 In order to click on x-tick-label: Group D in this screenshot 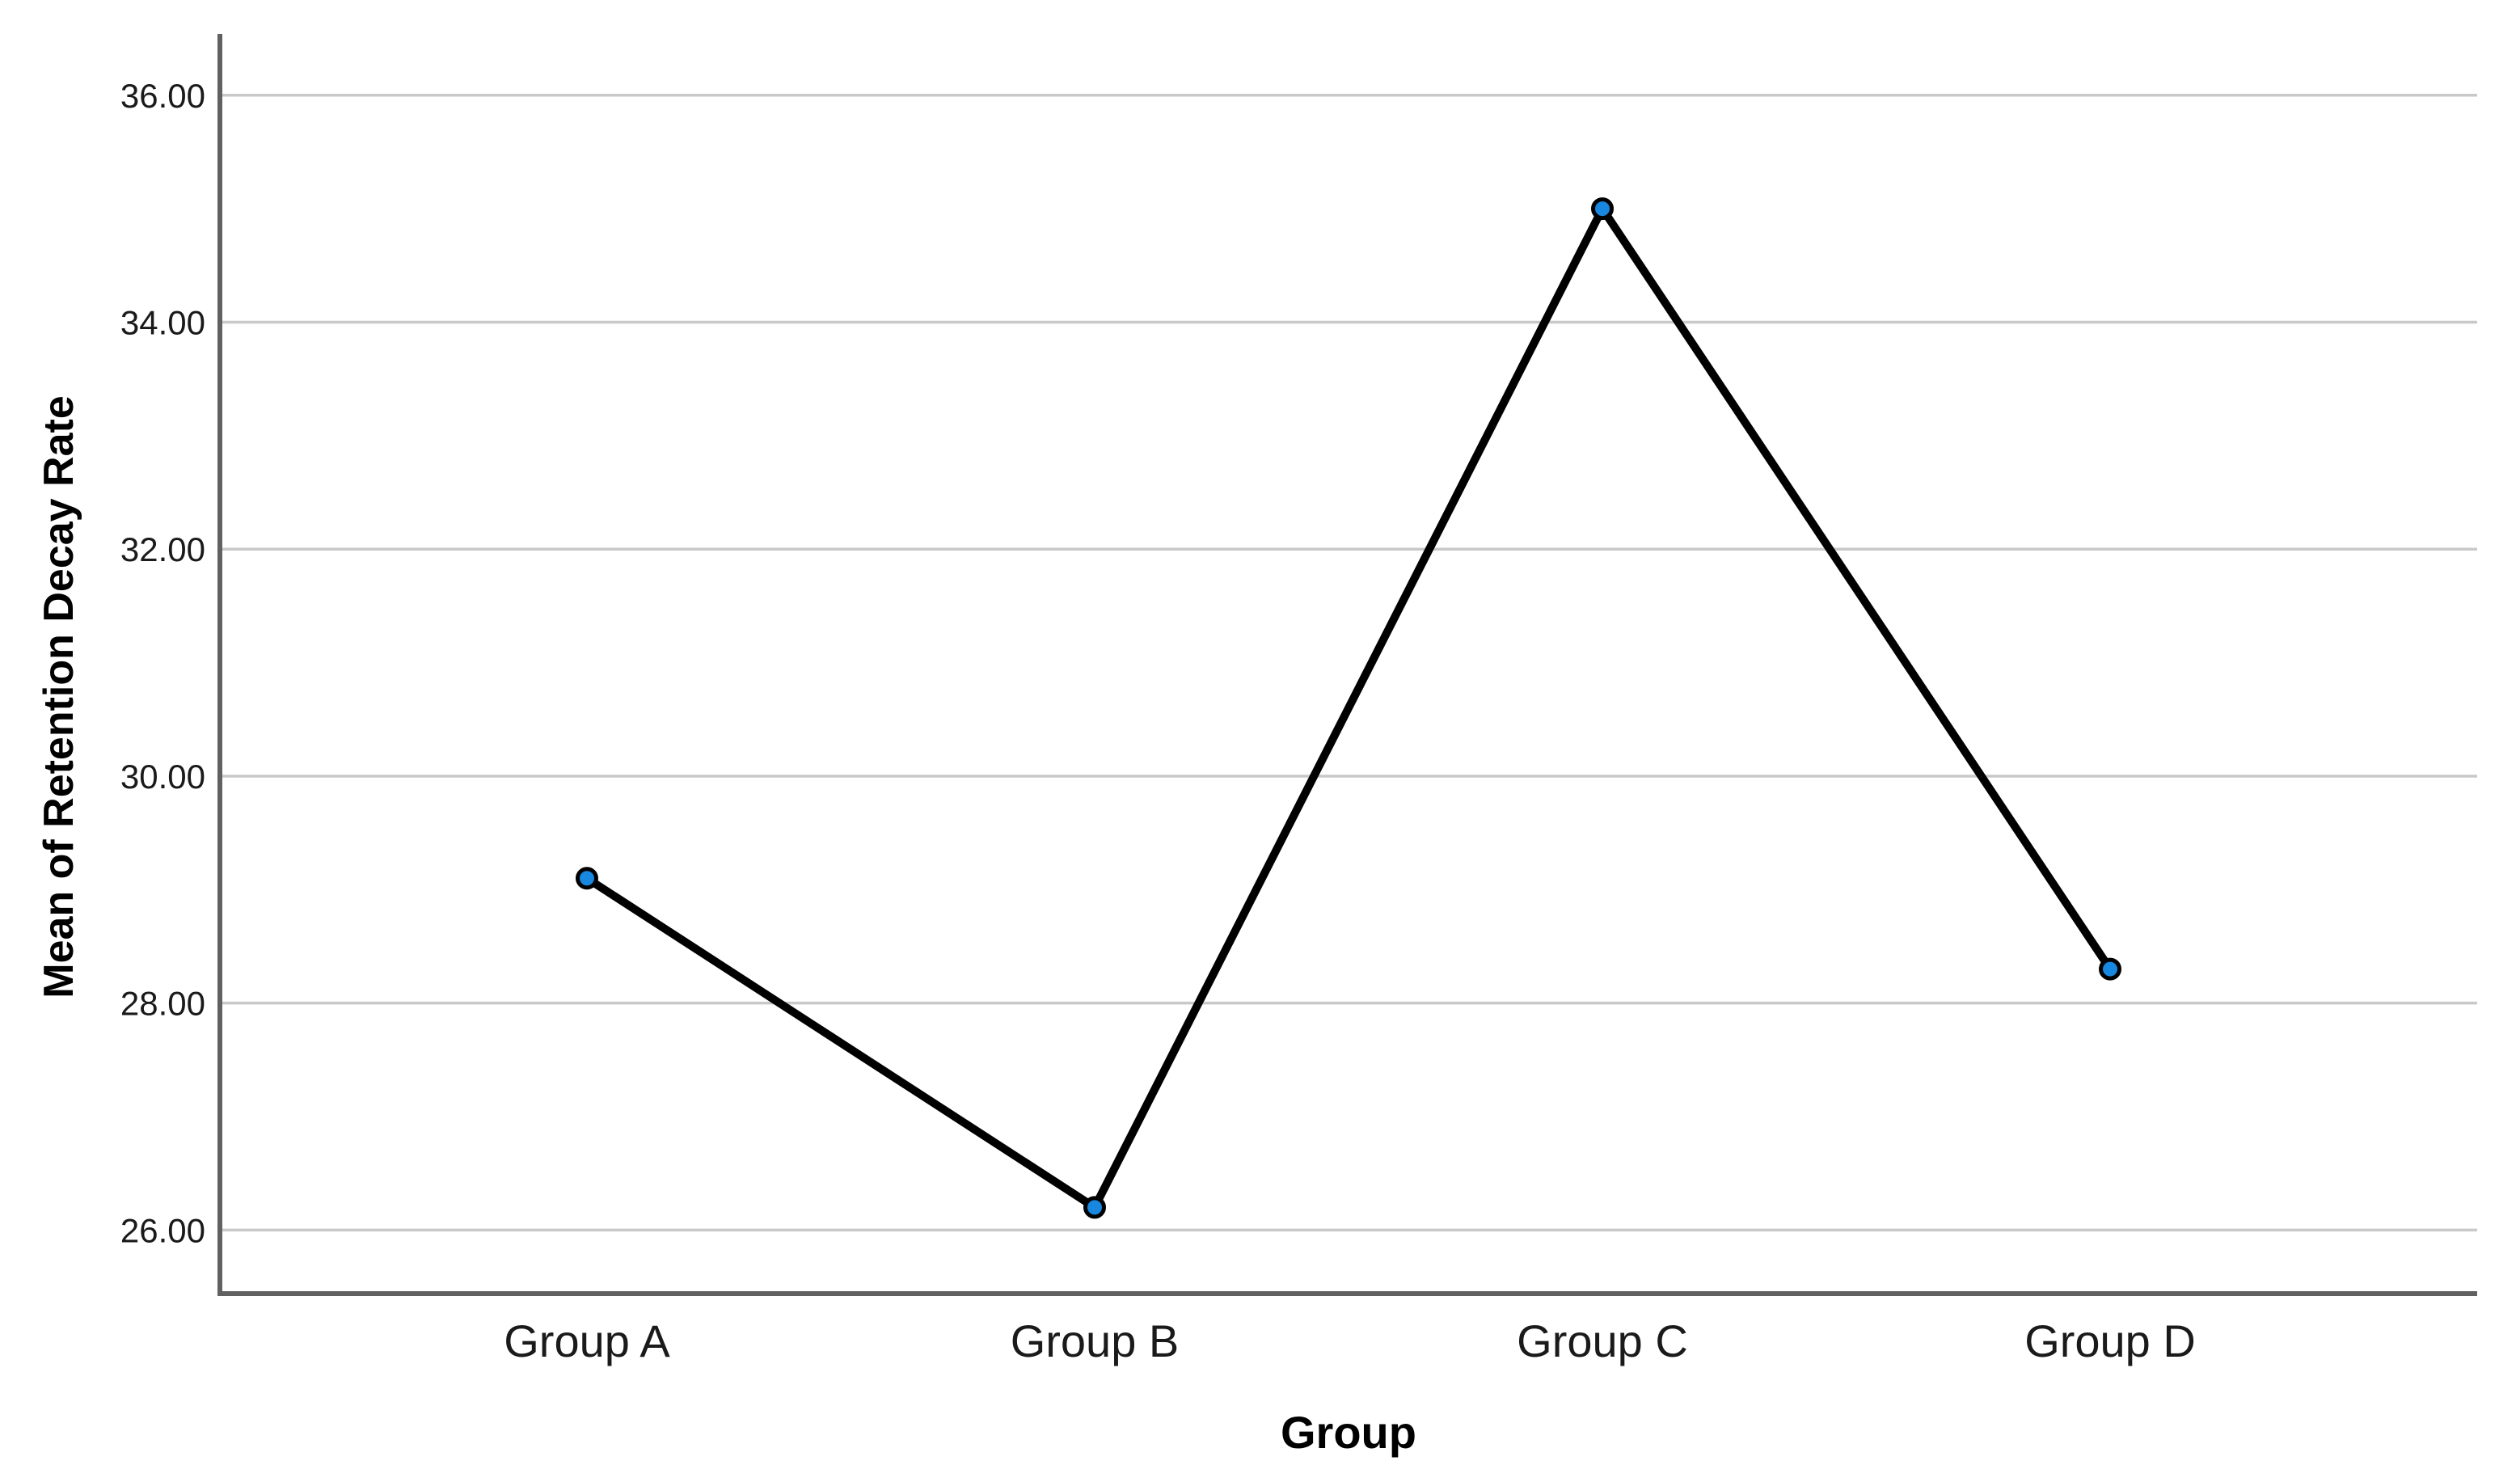, I will do `click(2110, 1340)`.